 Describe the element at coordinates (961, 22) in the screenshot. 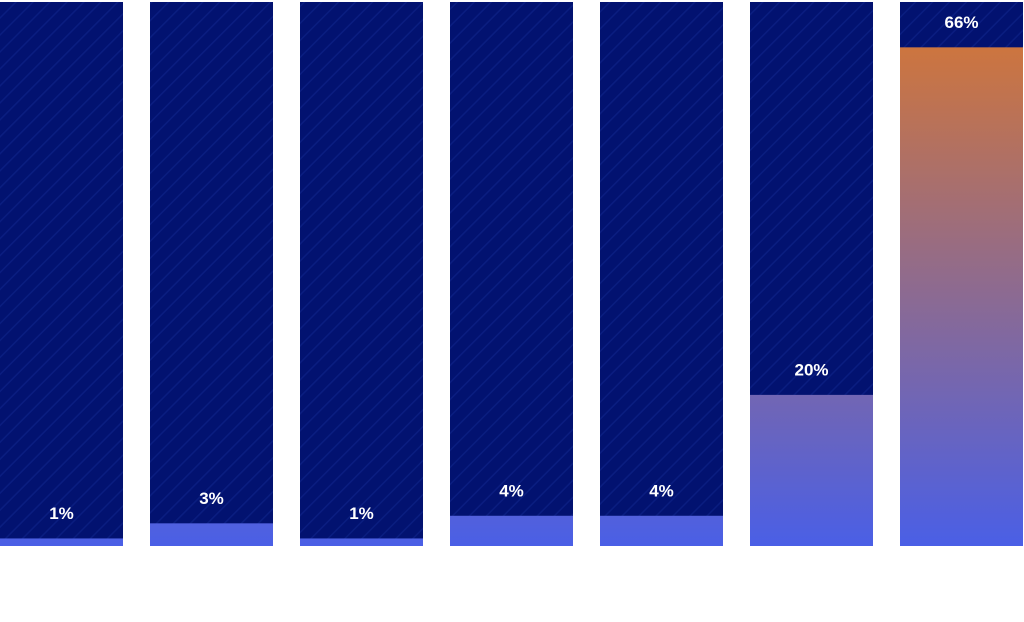

I see `value-label: 66%` at that location.